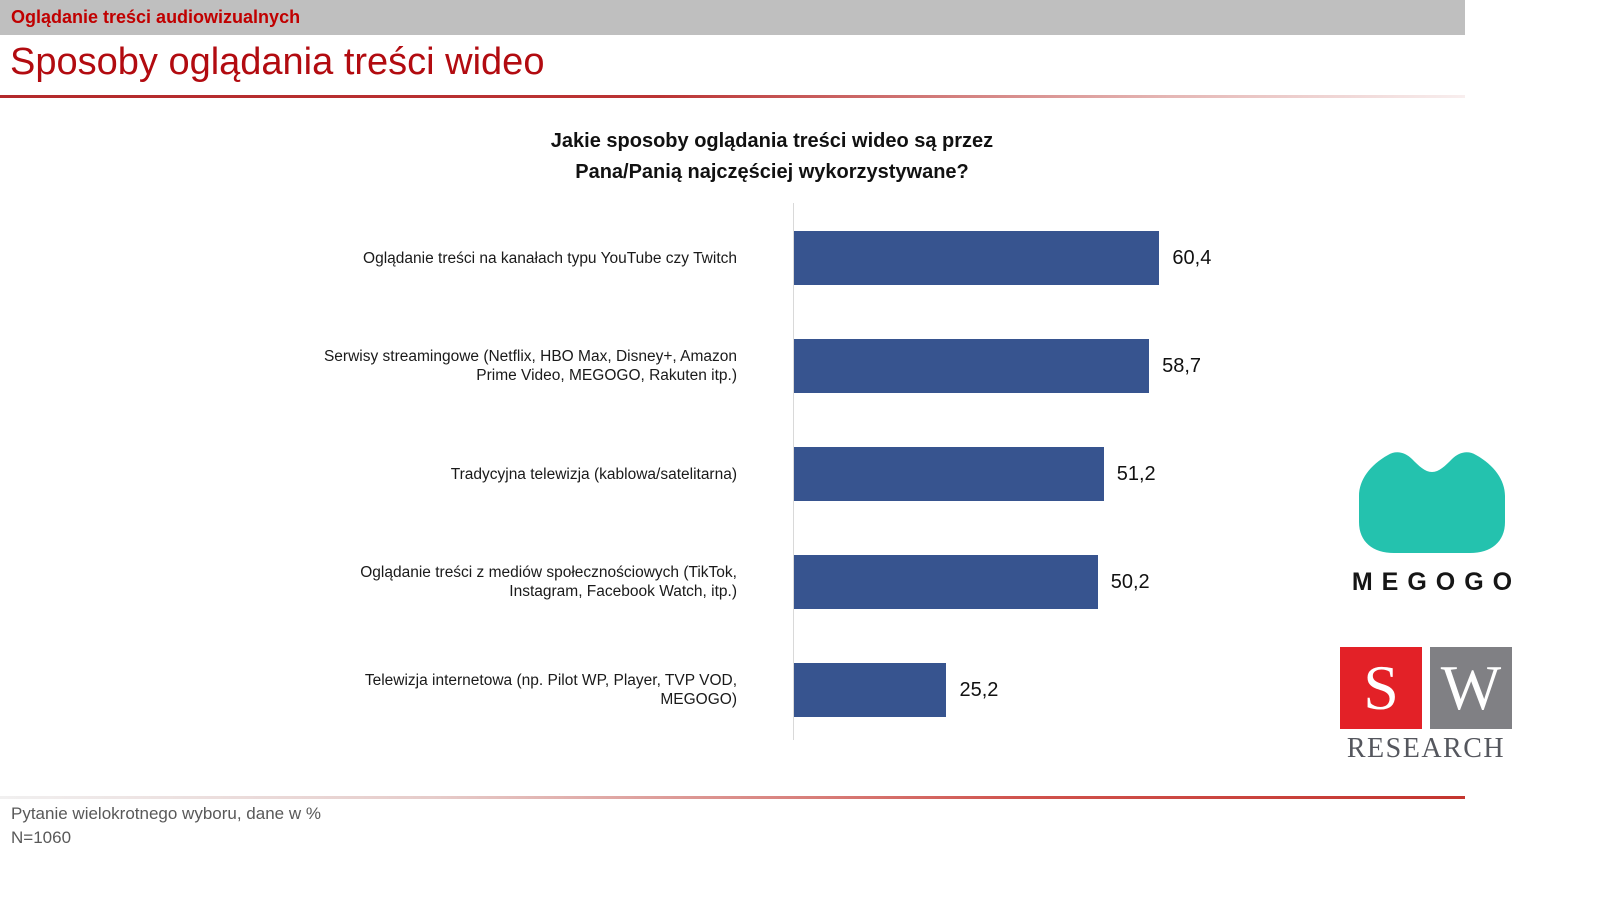  I want to click on bar-area: 60,4, so click(1129, 258).